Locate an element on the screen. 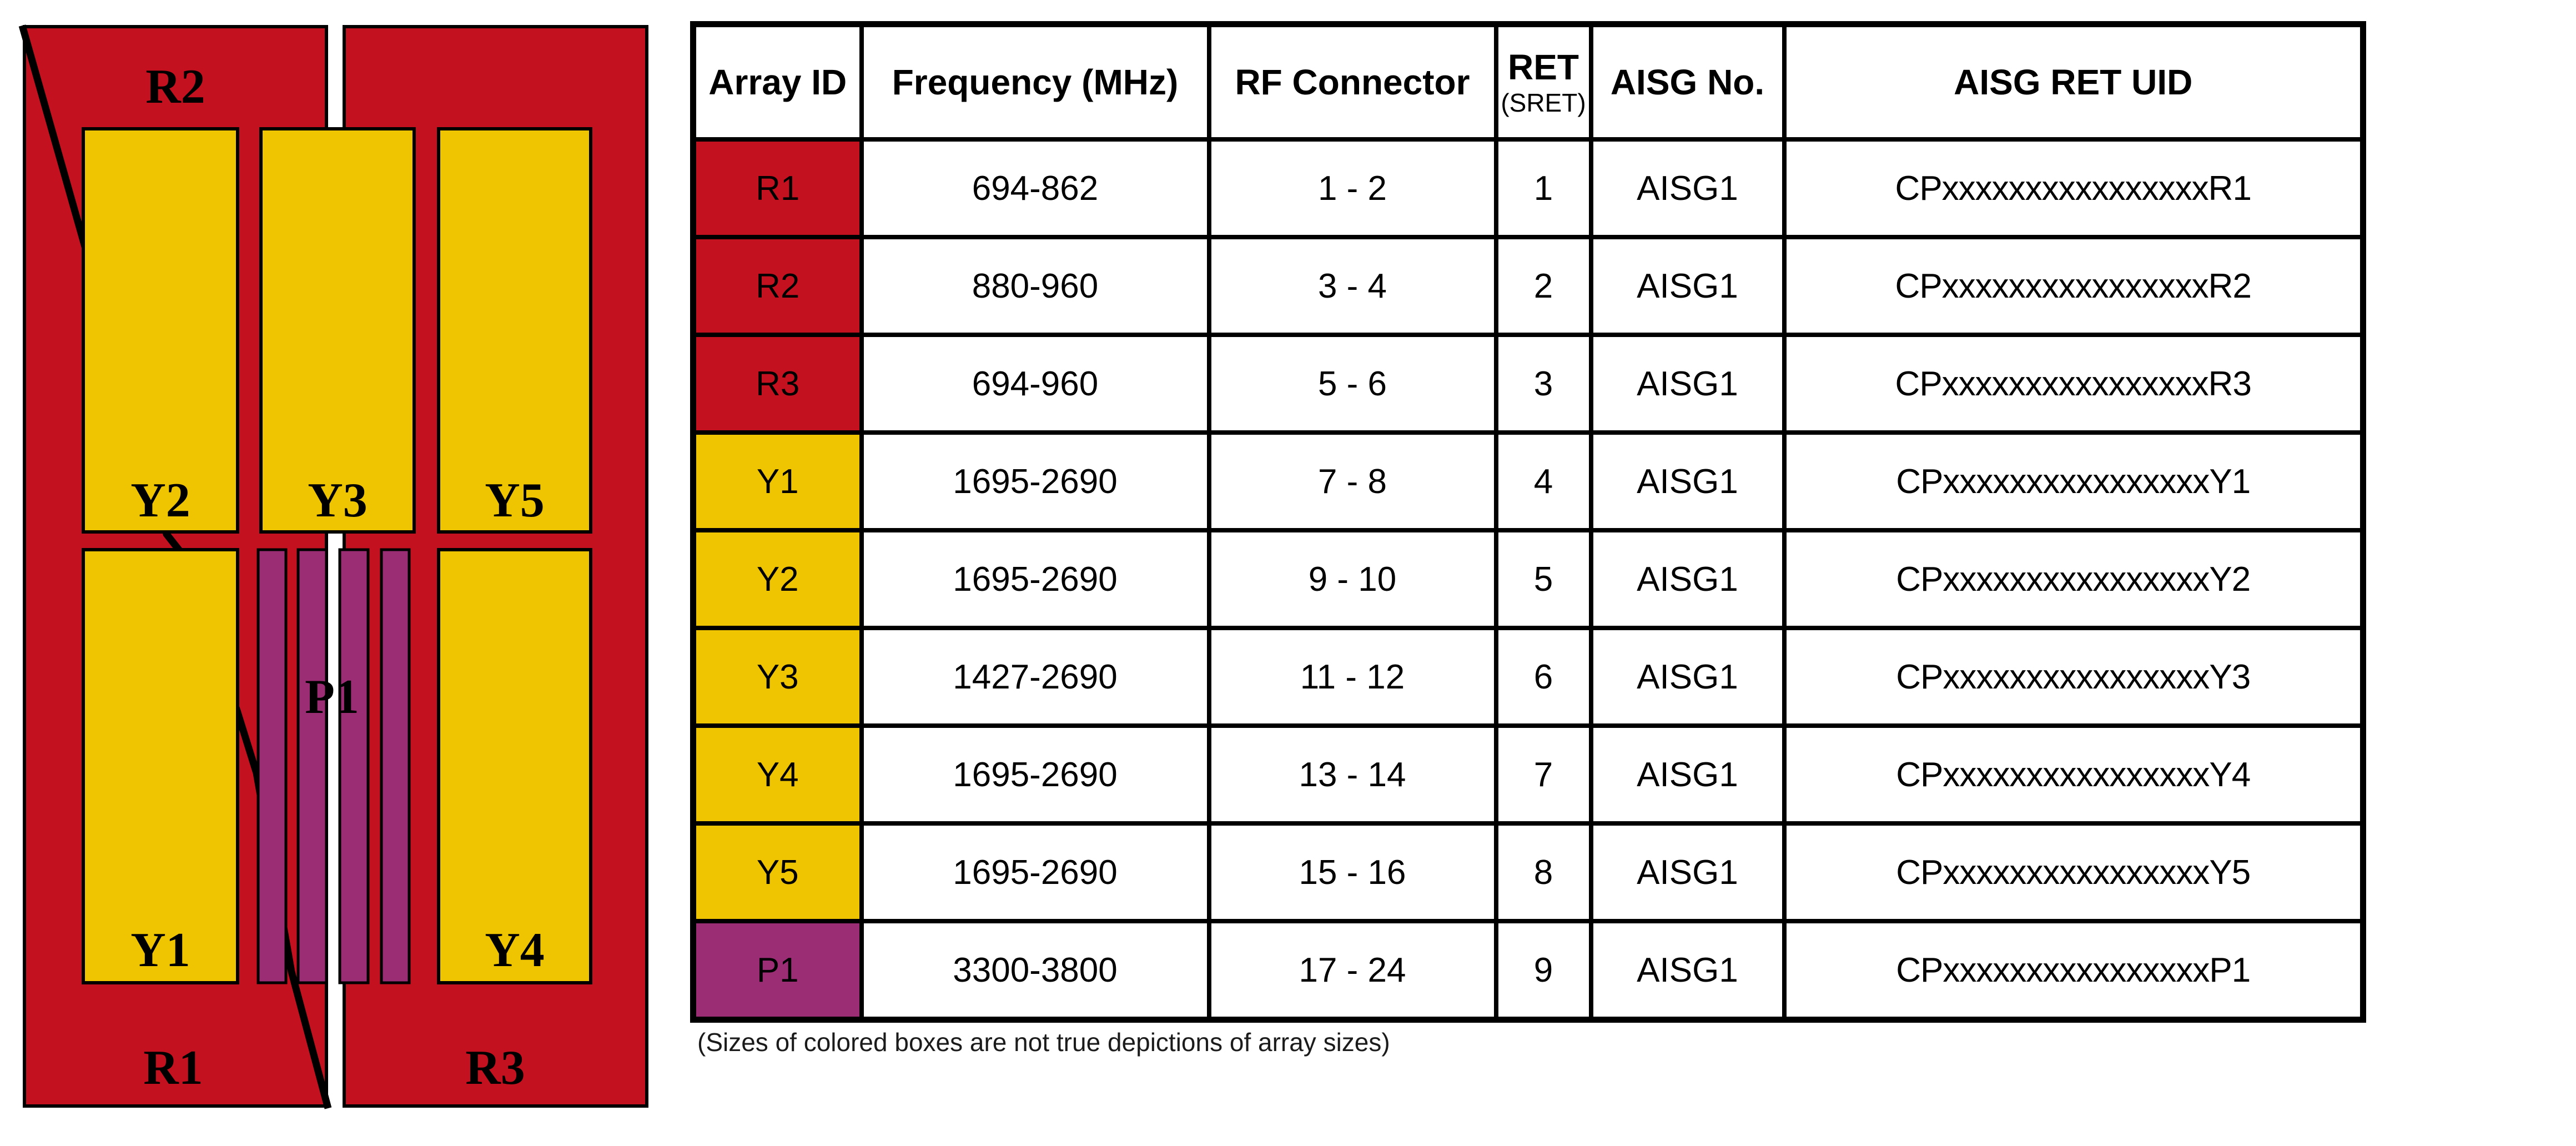 This screenshot has height=1146, width=2576. cell-frequency: 1427-2690 is located at coordinates (1035, 677).